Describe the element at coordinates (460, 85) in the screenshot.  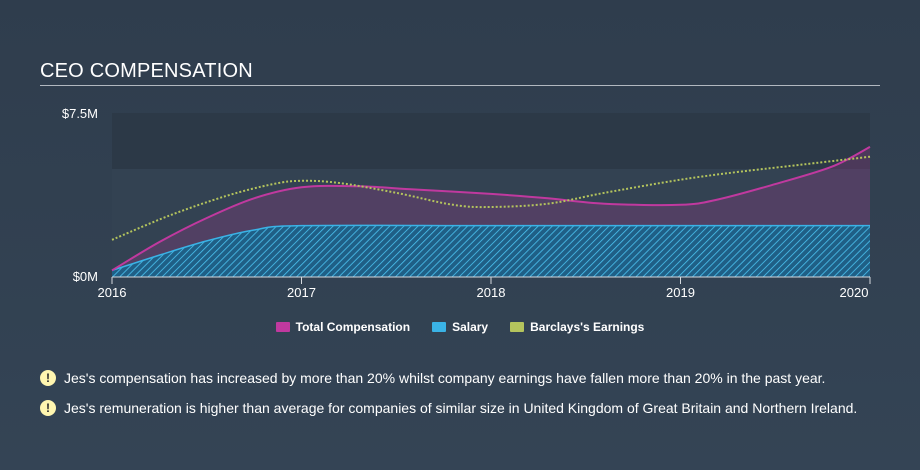
I see `title-divider` at that location.